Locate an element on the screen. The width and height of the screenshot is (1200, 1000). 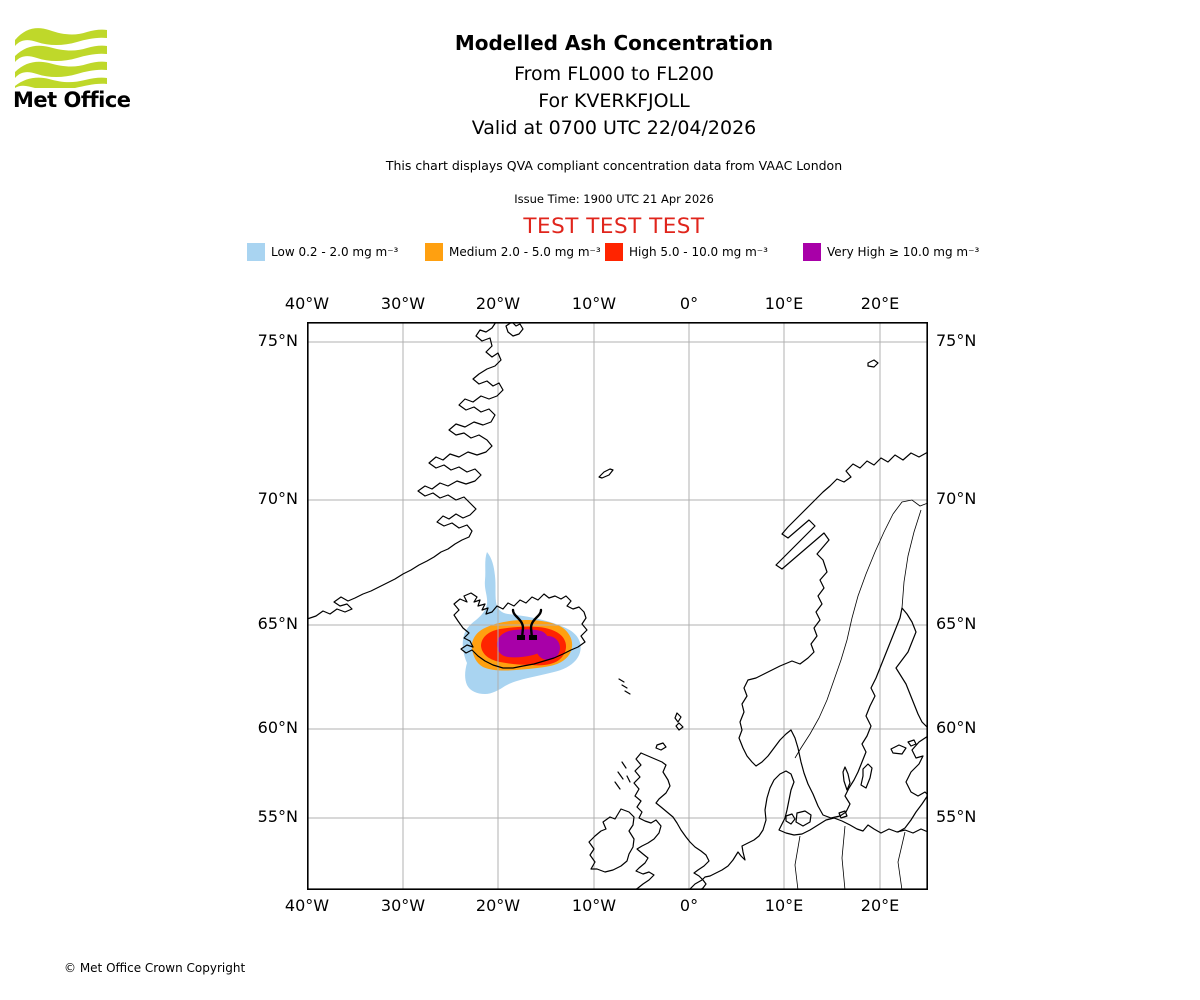
lat-label-right: 70°N is located at coordinates (956, 498).